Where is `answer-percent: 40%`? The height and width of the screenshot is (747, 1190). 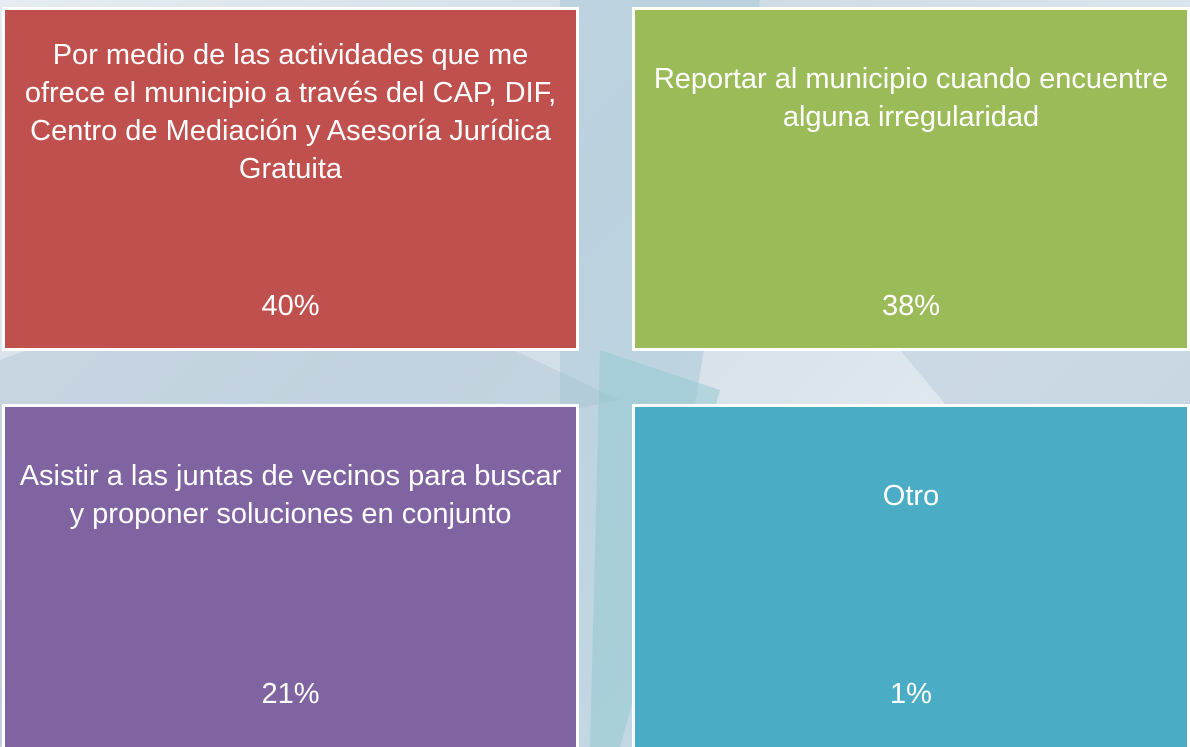
answer-percent: 40% is located at coordinates (290, 306).